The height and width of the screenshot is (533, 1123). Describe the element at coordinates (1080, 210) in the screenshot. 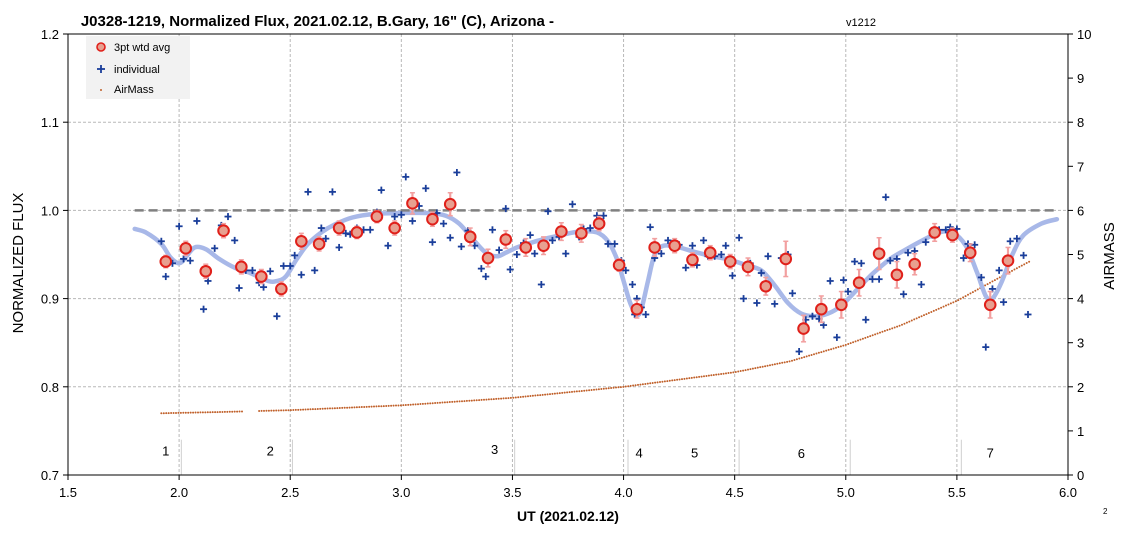

I see `y2-tick-label: 6` at that location.